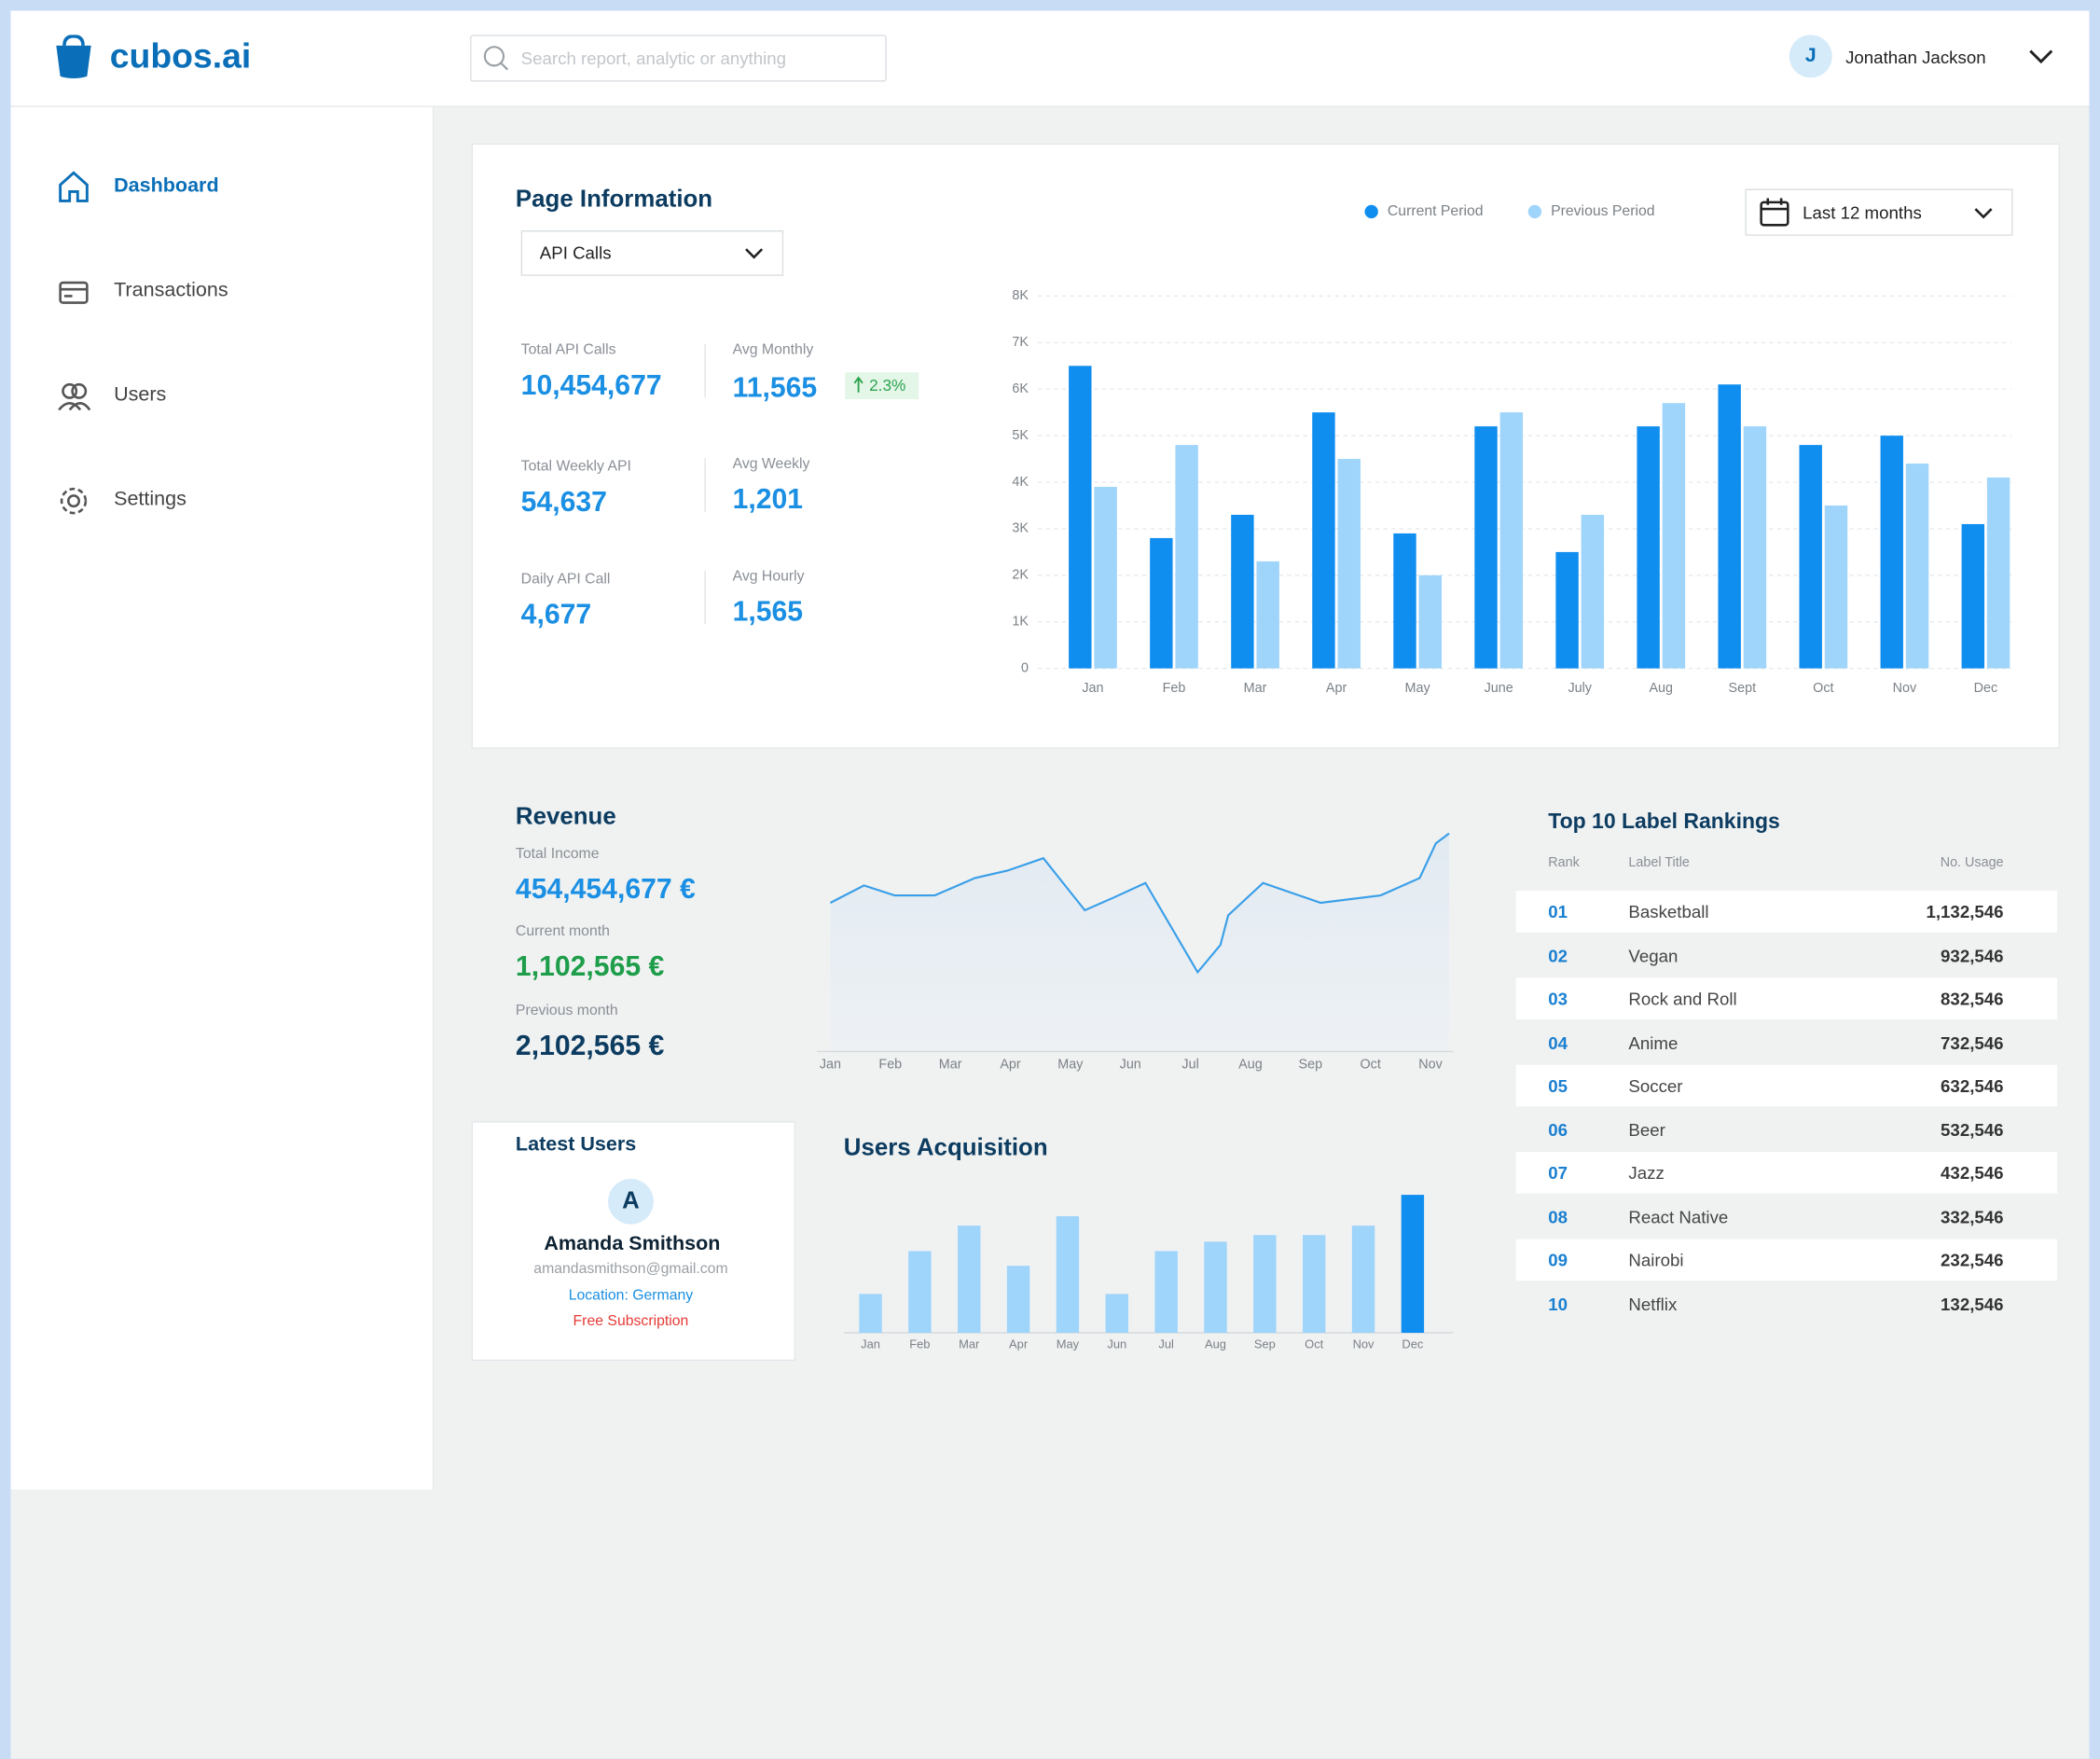  Describe the element at coordinates (614, 199) in the screenshot. I see `section-title: Page Information` at that location.